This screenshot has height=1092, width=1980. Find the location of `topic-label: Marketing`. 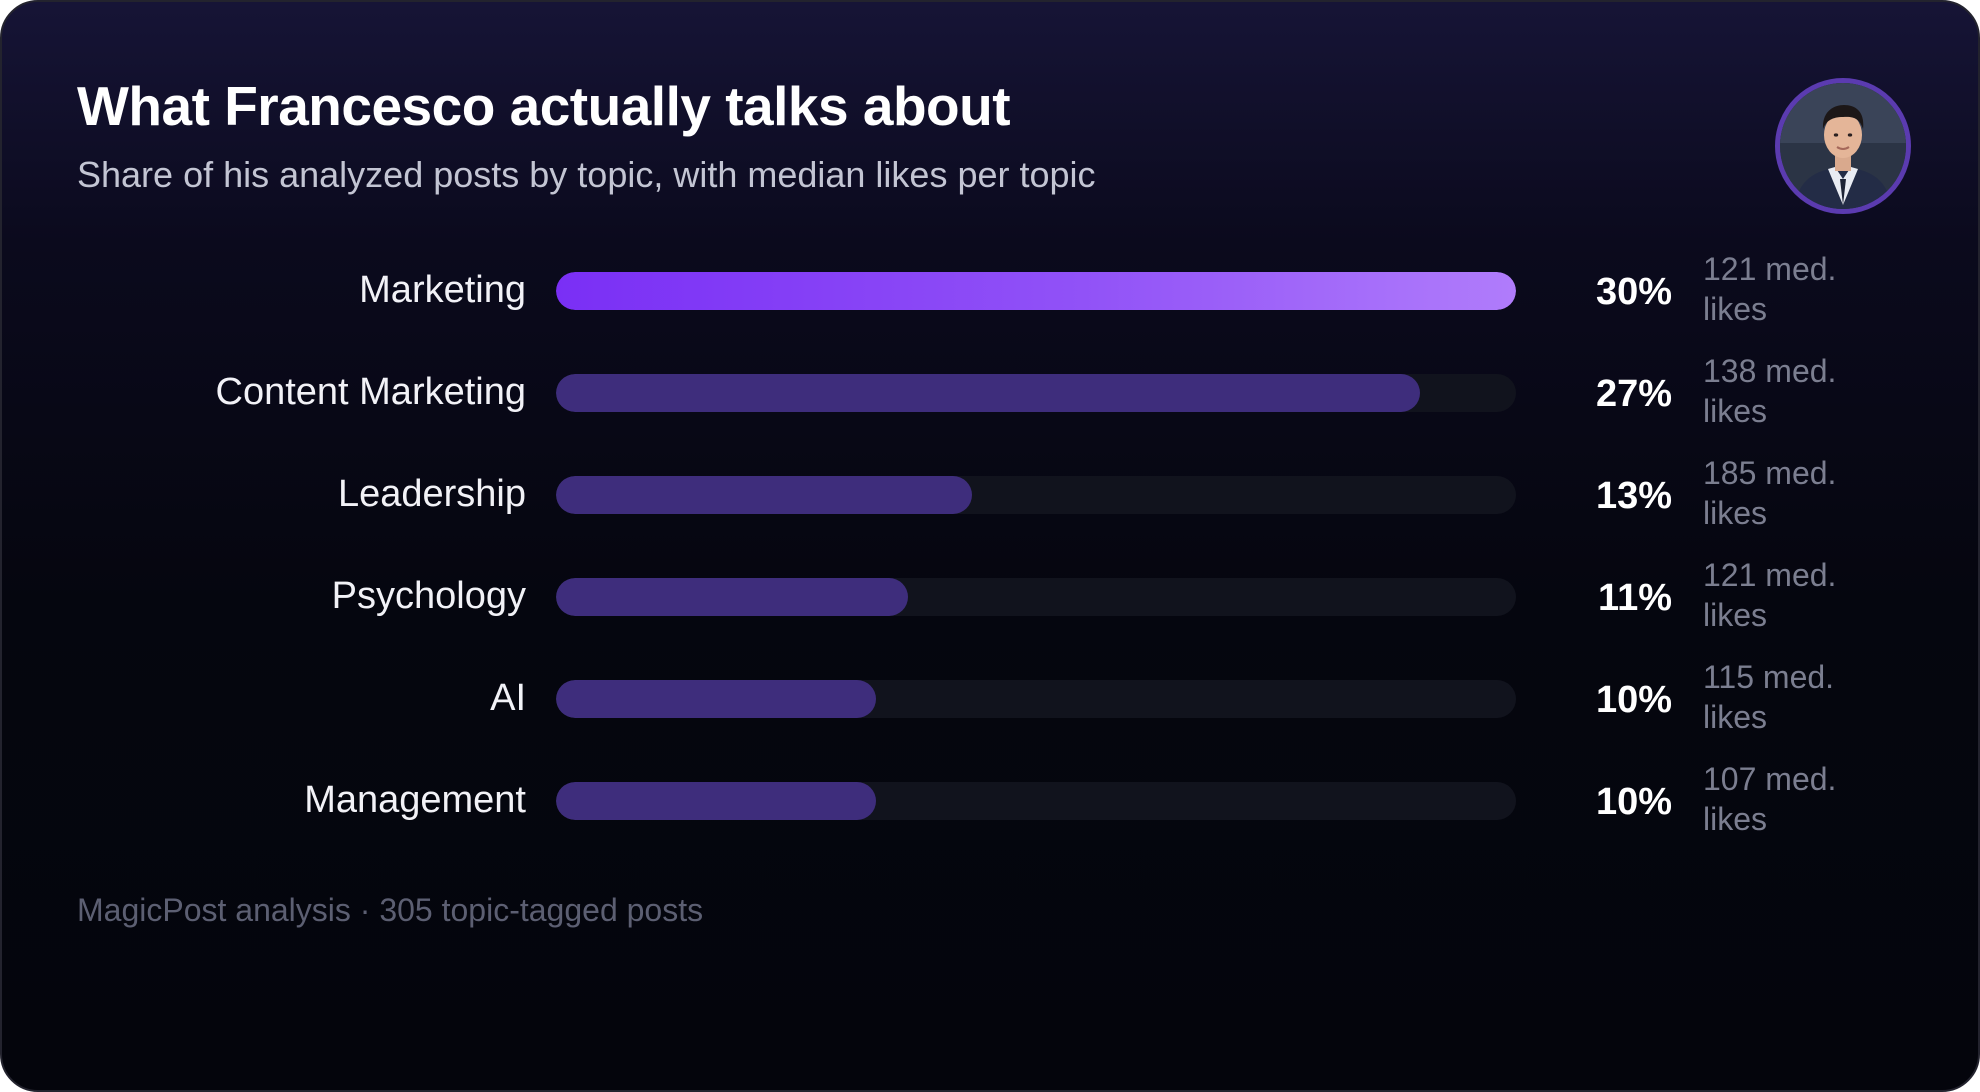

topic-label: Marketing is located at coordinates (442, 290).